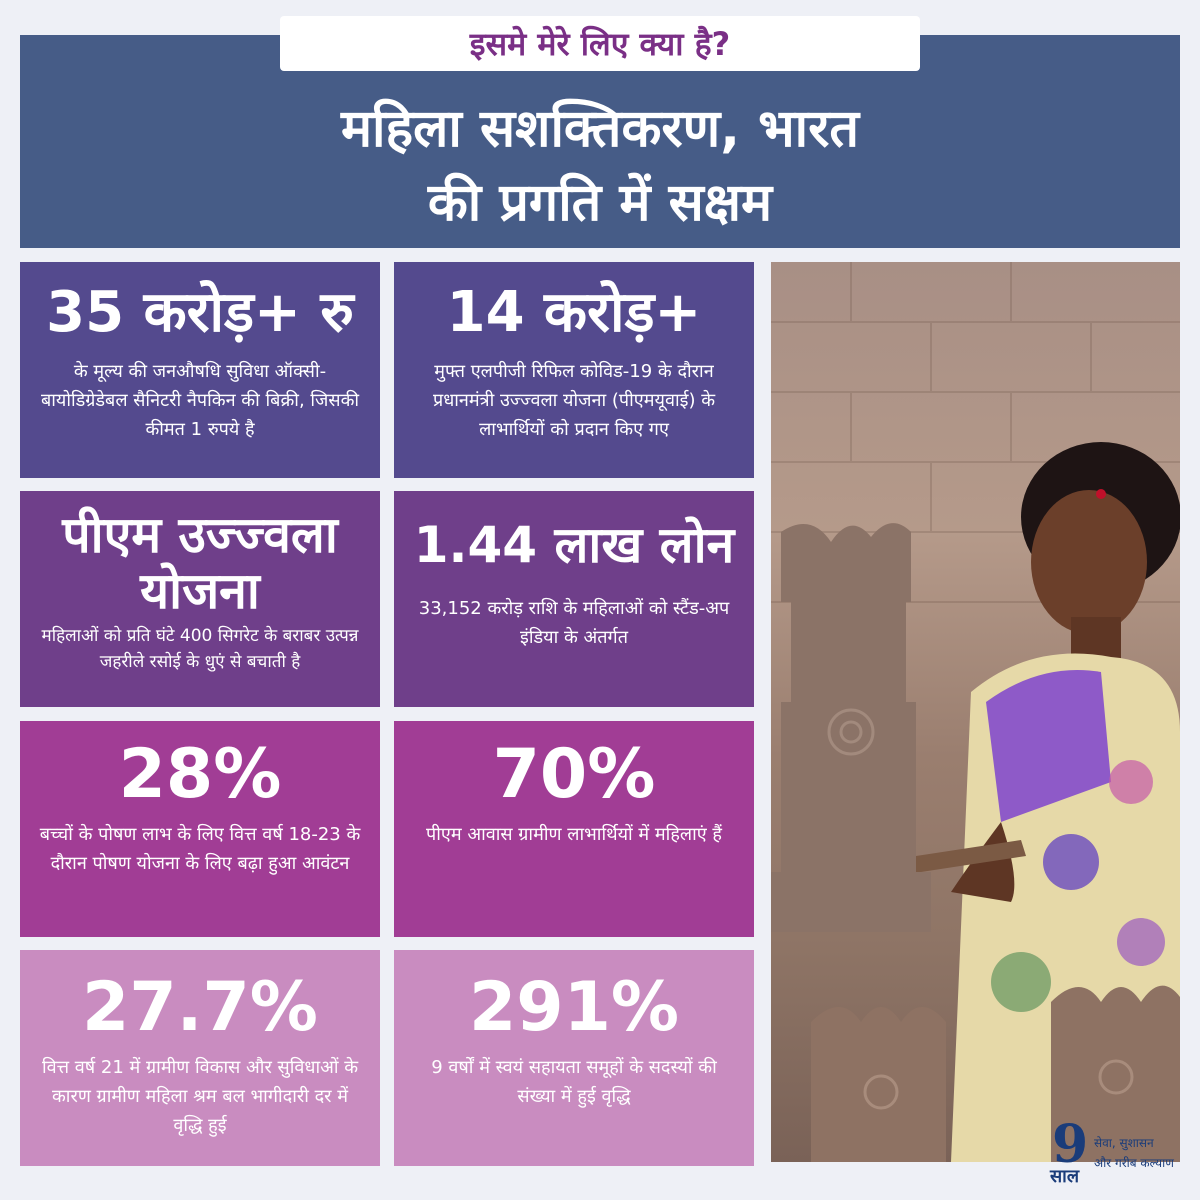 The image size is (1200, 1200). What do you see at coordinates (1065, 1176) in the screenshot?
I see `logo-years: साल` at bounding box center [1065, 1176].